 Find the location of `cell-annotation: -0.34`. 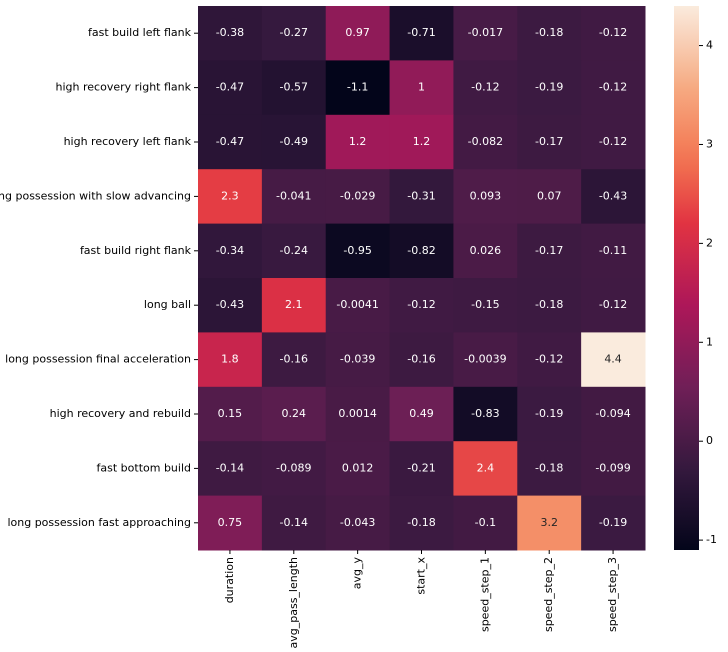

cell-annotation: -0.34 is located at coordinates (230, 250).